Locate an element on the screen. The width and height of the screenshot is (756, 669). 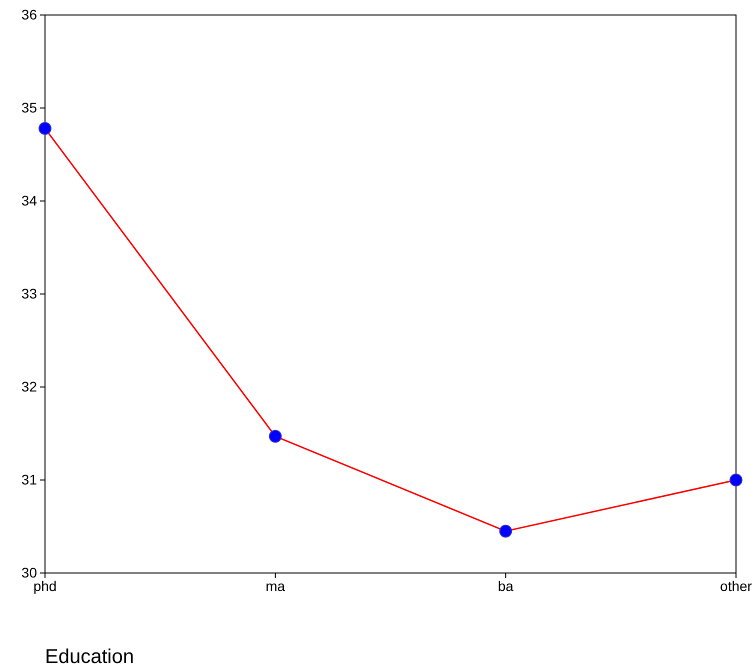
y-tick-label: 31 is located at coordinates (29, 479).